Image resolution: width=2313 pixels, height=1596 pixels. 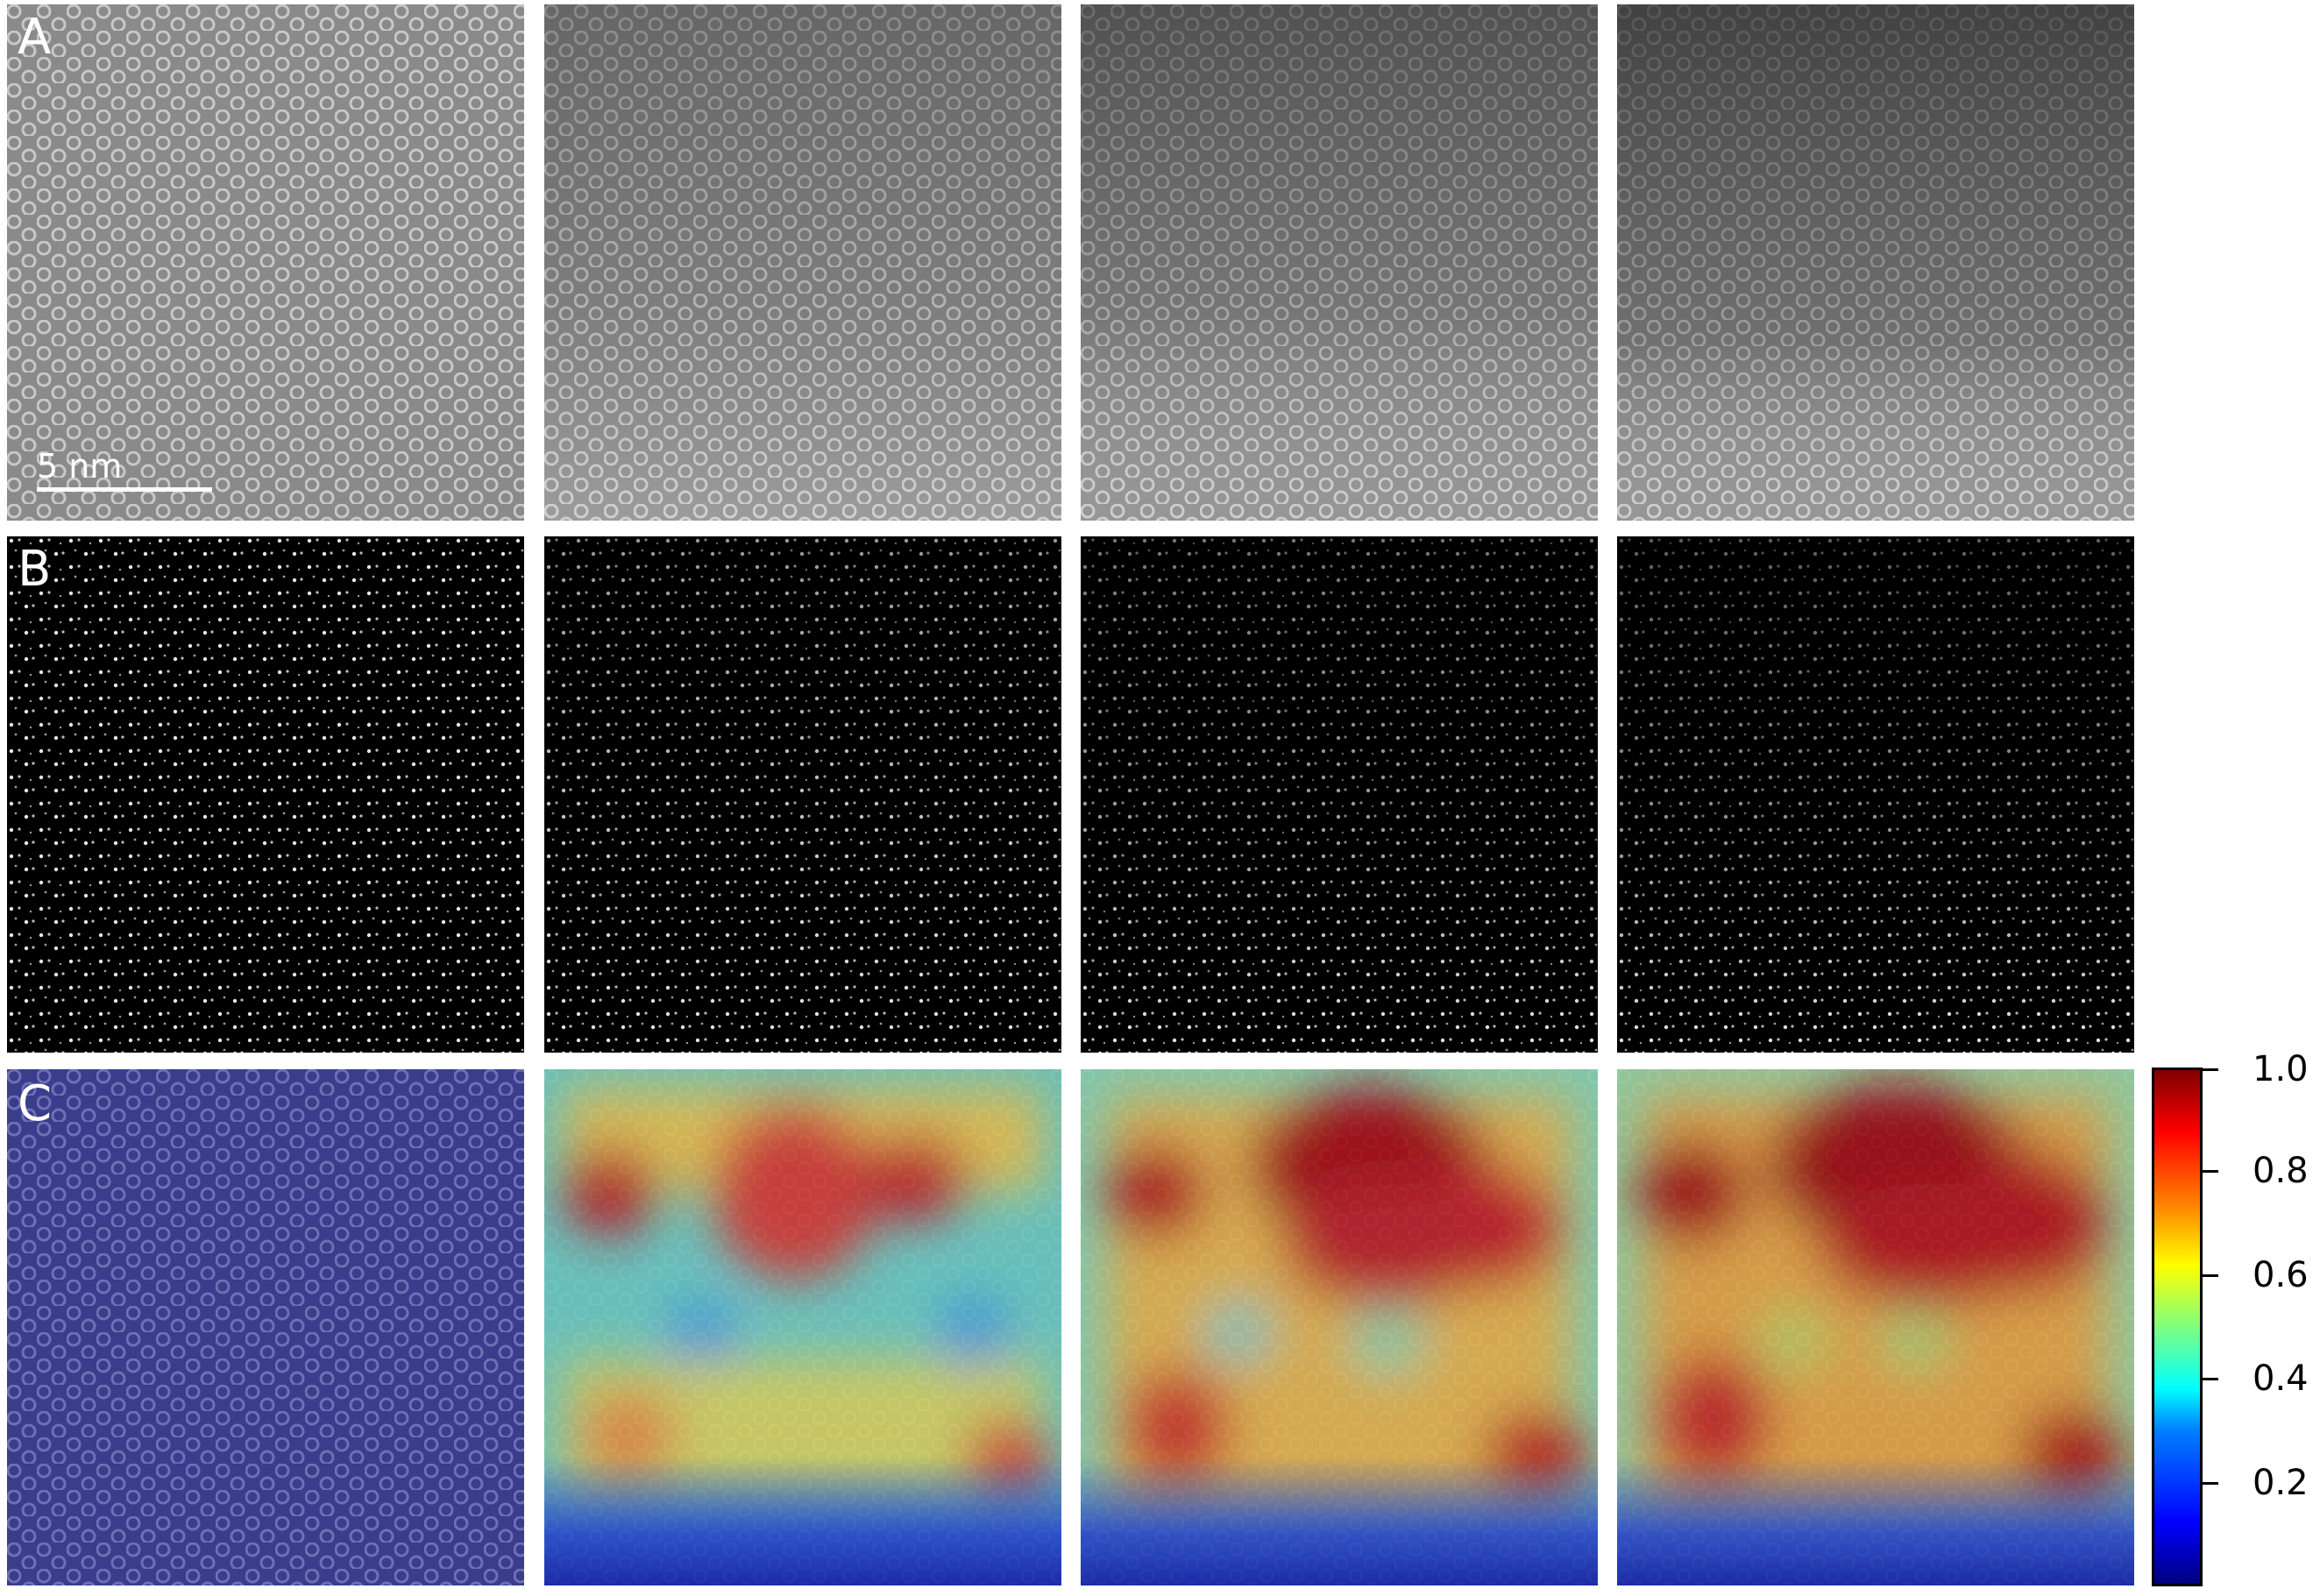 What do you see at coordinates (1875, 1327) in the screenshot?
I see `heatmap-c4` at bounding box center [1875, 1327].